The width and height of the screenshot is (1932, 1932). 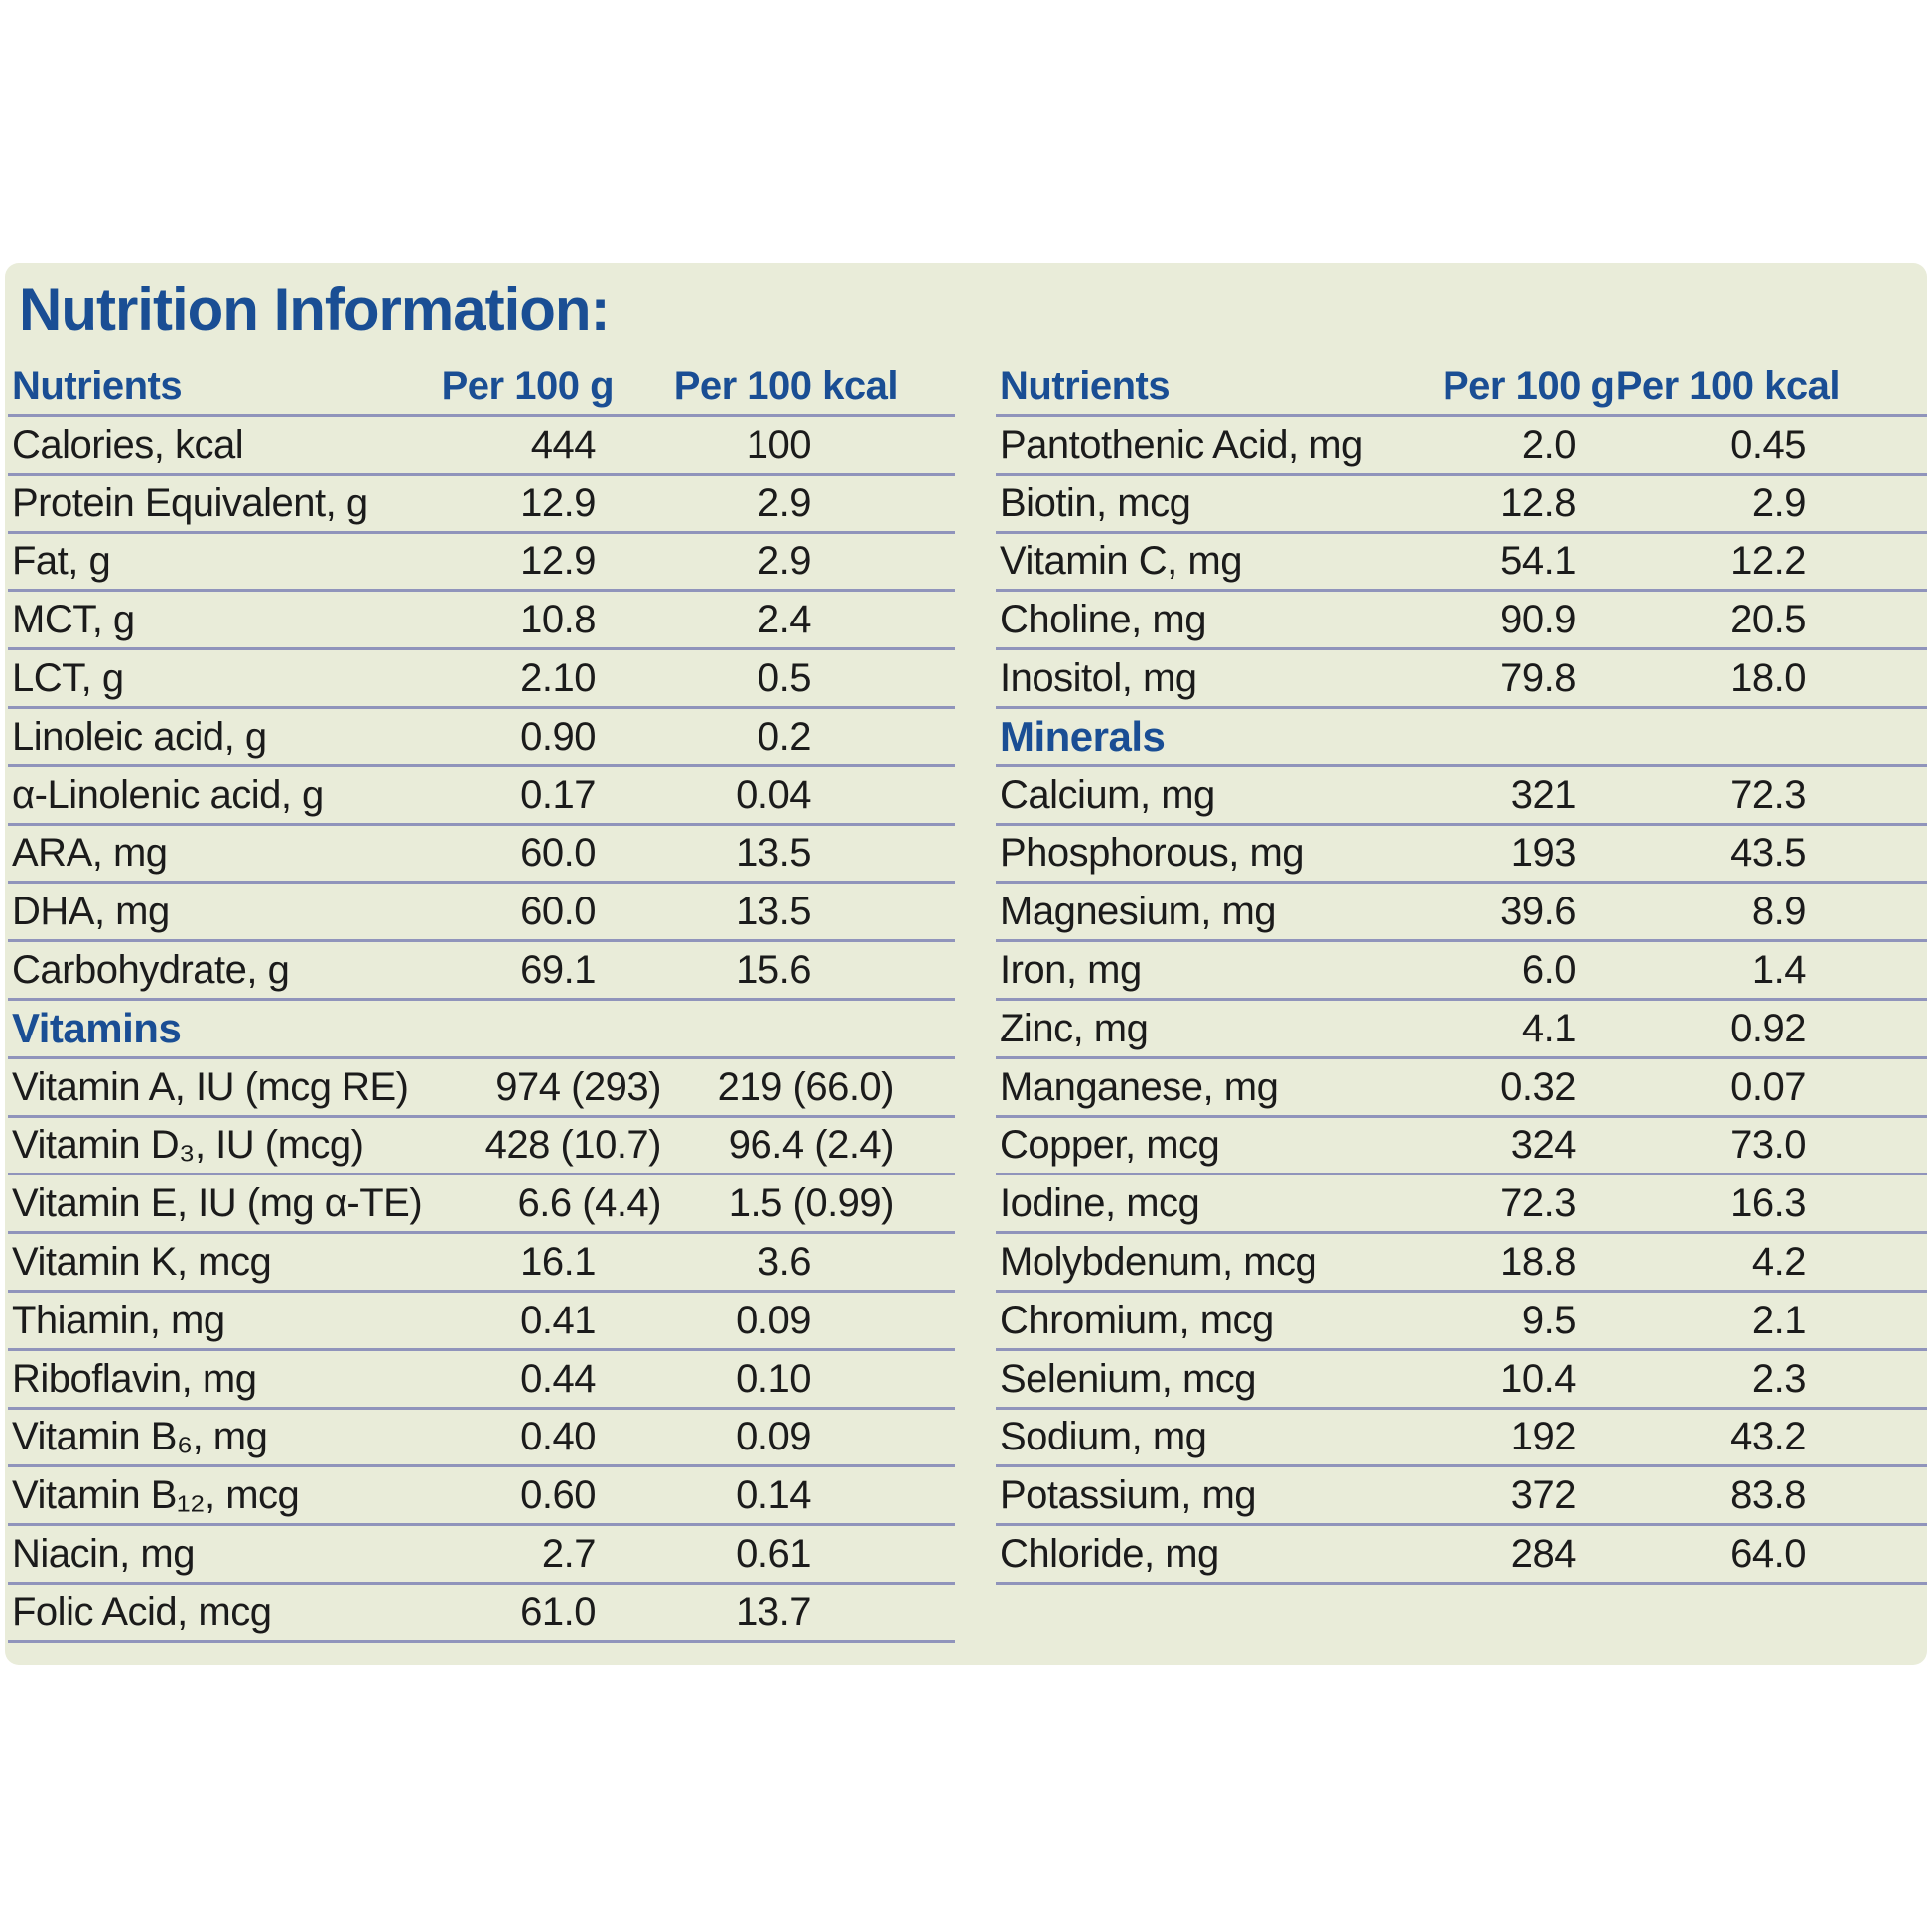 What do you see at coordinates (140, 1437) in the screenshot?
I see `nutrient-label: Vitamin B₆, mg` at bounding box center [140, 1437].